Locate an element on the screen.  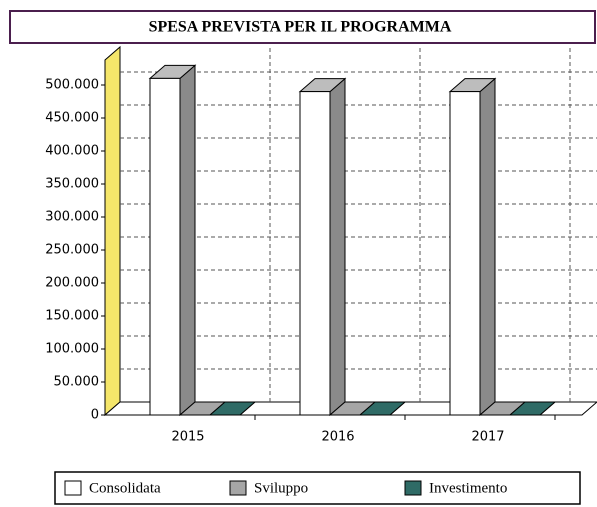
y-tick-label: 350.000 is located at coordinates (72, 184).